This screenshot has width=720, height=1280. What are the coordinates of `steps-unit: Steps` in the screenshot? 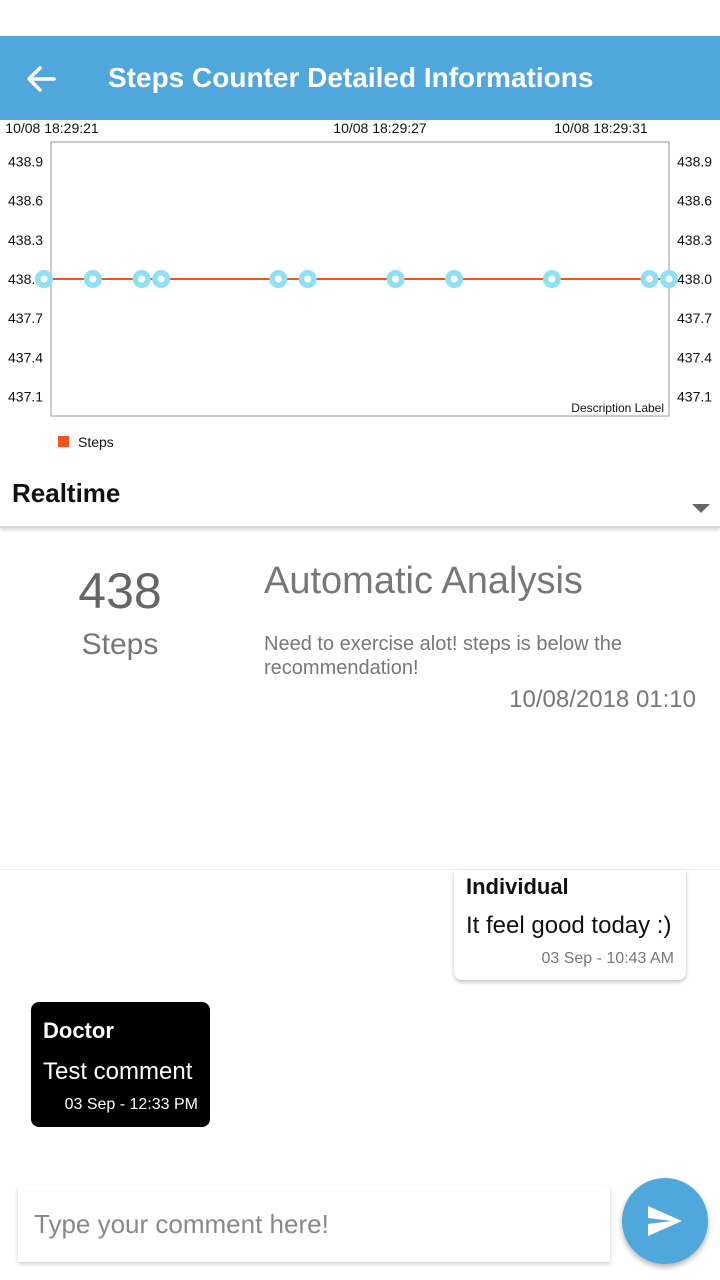 It's located at (120, 644).